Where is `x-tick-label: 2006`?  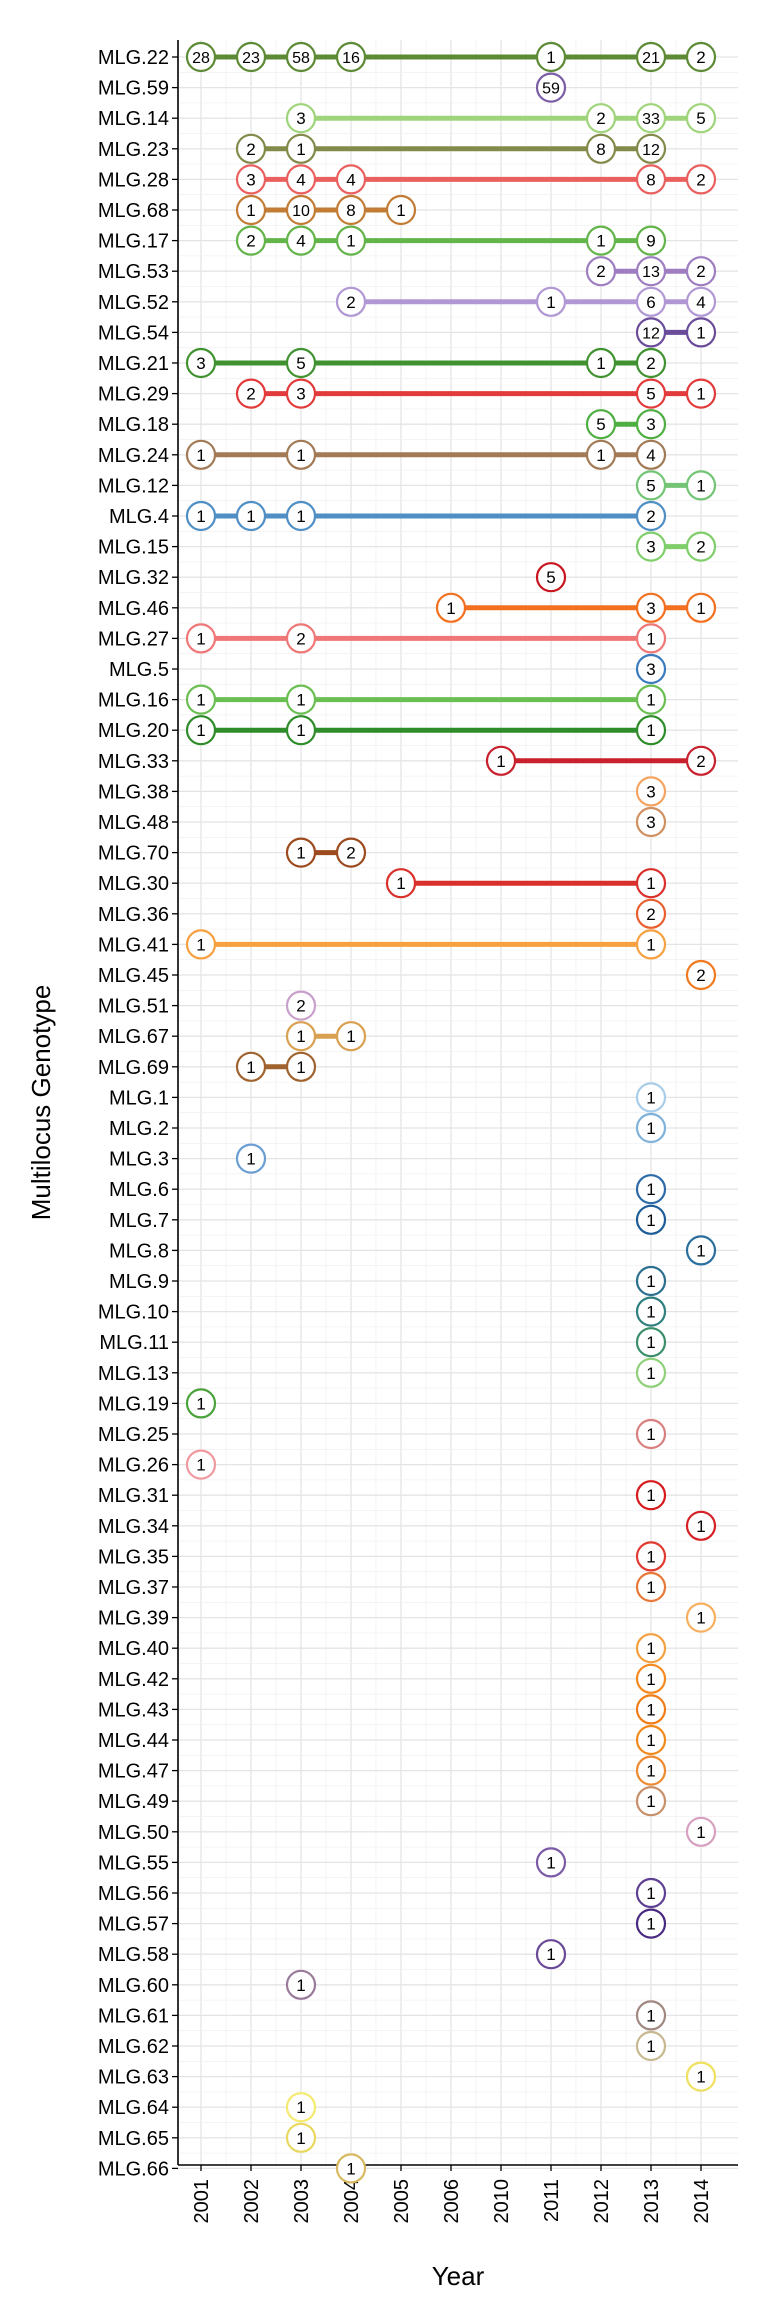
x-tick-label: 2006 is located at coordinates (452, 2201).